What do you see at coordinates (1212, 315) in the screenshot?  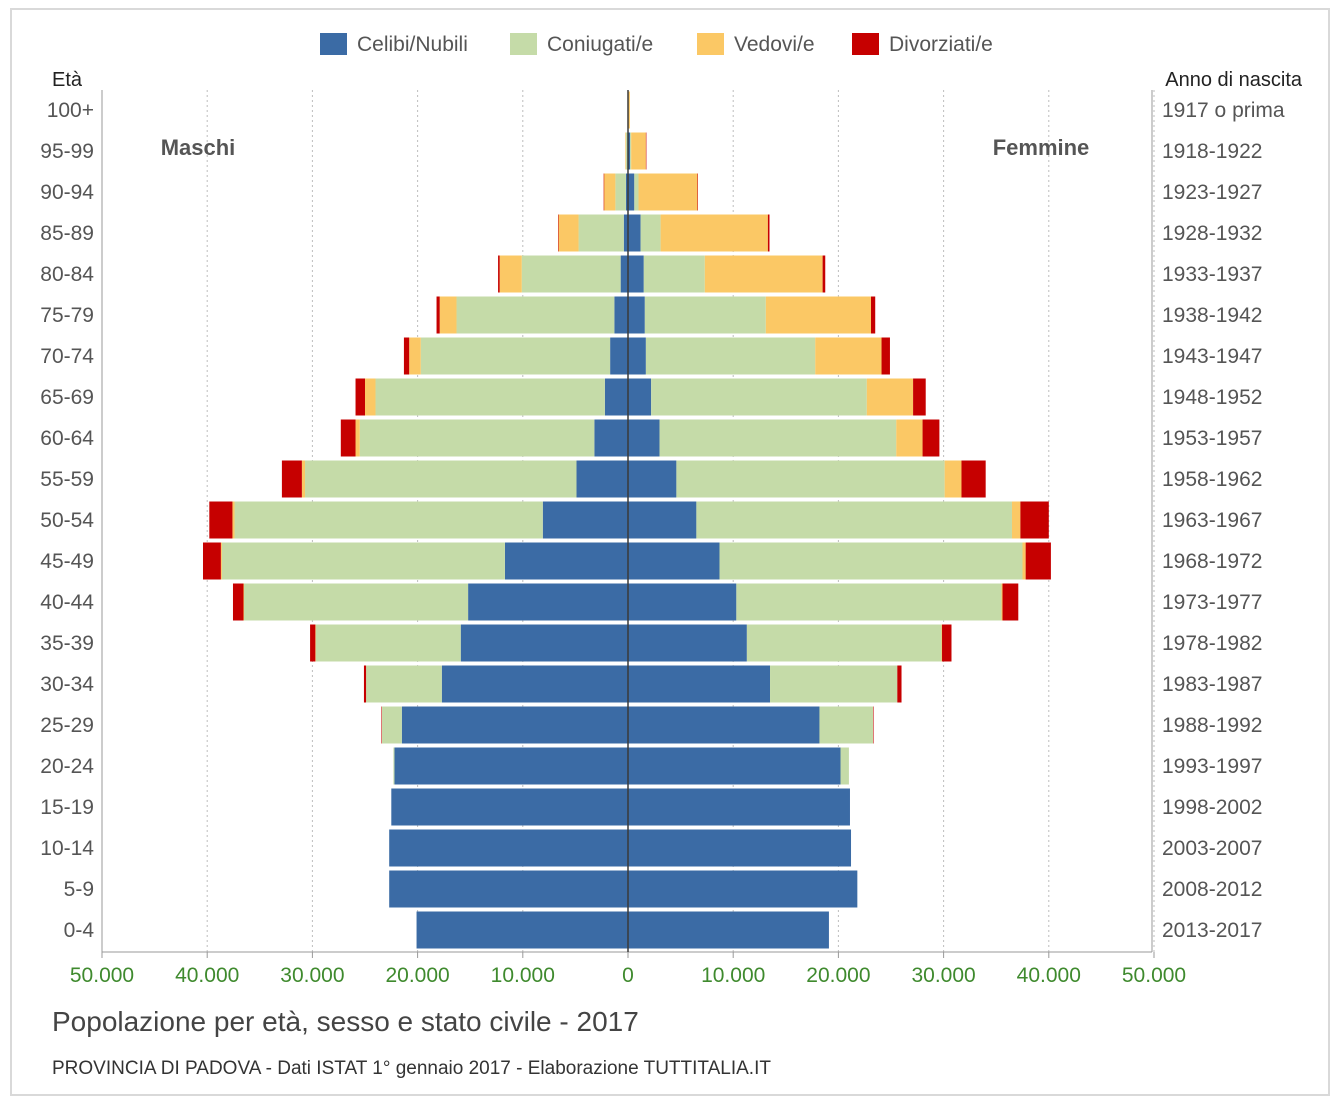 I see `birth-year-label: 1938-1942` at bounding box center [1212, 315].